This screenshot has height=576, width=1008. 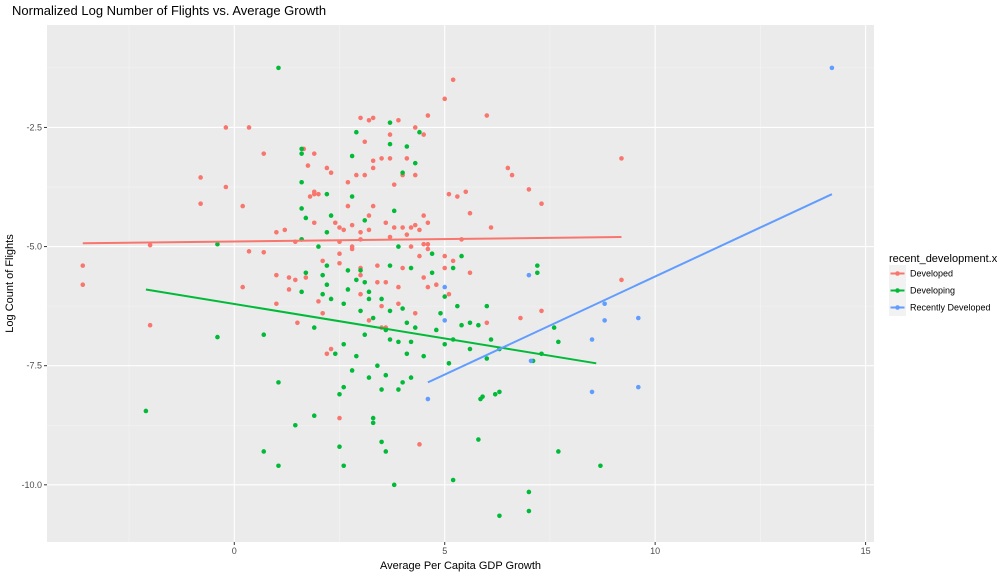 What do you see at coordinates (655, 551) in the screenshot?
I see `x-tick-label: 10` at bounding box center [655, 551].